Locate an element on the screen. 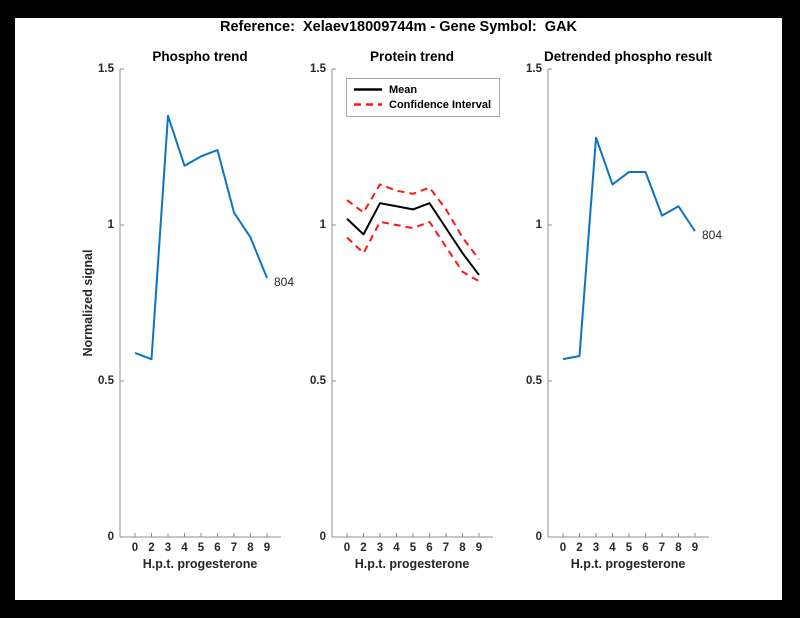 The image size is (800, 618). mean-line-sample-icon is located at coordinates (368, 89).